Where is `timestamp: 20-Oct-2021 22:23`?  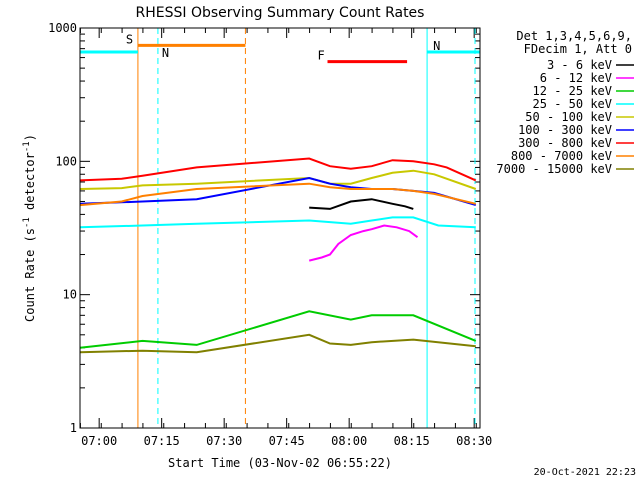 timestamp: 20-Oct-2021 22:23 is located at coordinates (585, 472).